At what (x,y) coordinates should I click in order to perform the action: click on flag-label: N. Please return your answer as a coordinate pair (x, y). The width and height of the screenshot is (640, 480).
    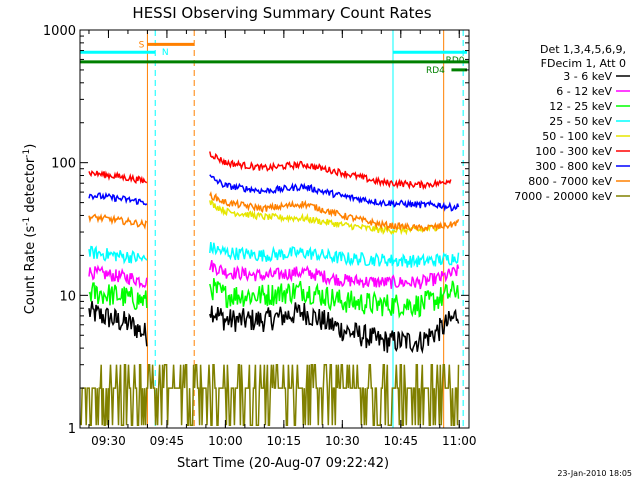
    Looking at the image, I should click on (165, 53).